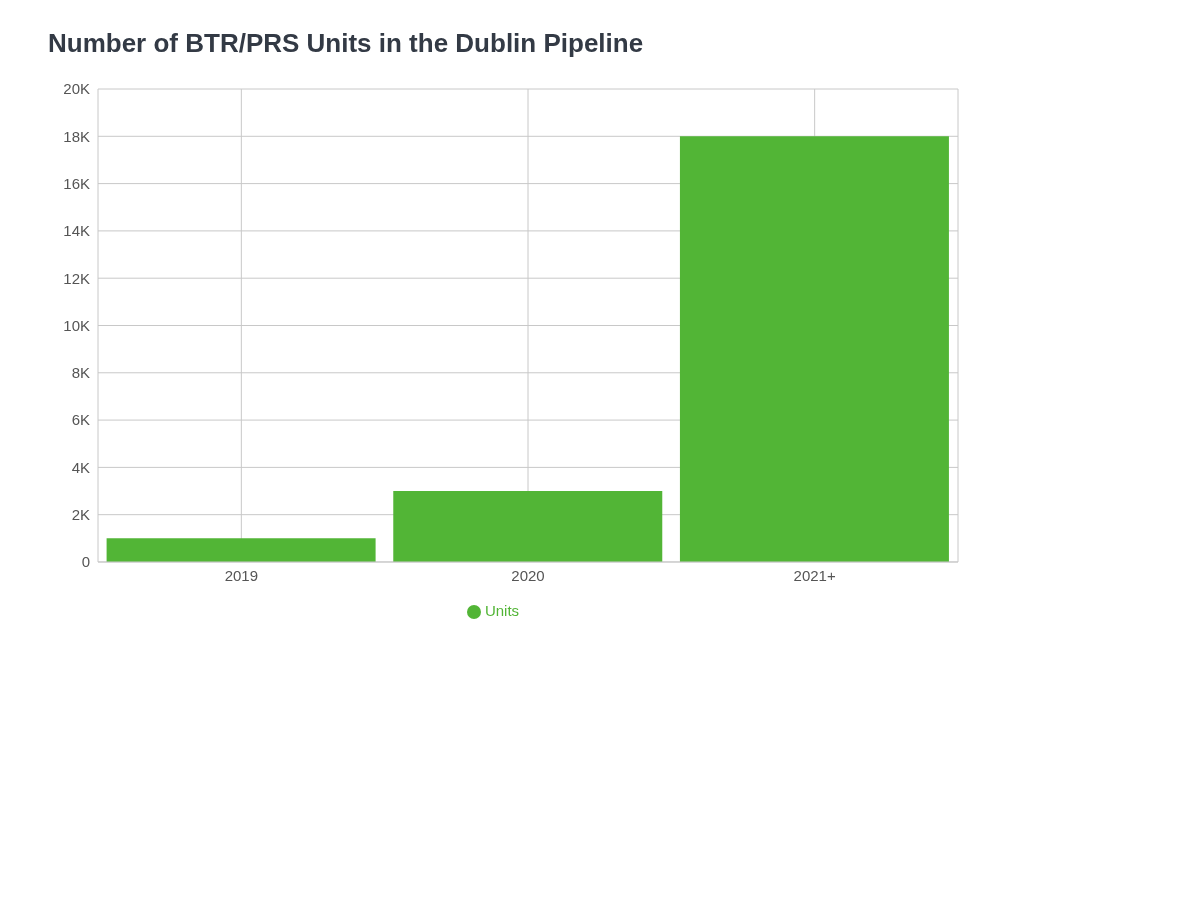  Describe the element at coordinates (241, 575) in the screenshot. I see `x-tick-label: 2019` at that location.